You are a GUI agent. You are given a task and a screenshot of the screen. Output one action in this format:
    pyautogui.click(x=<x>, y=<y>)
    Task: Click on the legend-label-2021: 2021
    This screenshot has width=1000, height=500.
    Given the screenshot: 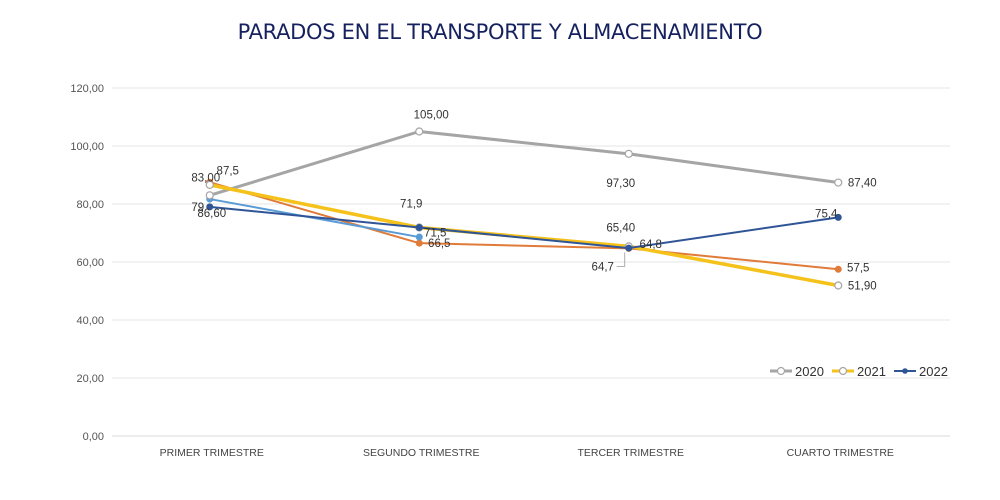 What is the action you would take?
    pyautogui.click(x=871, y=371)
    